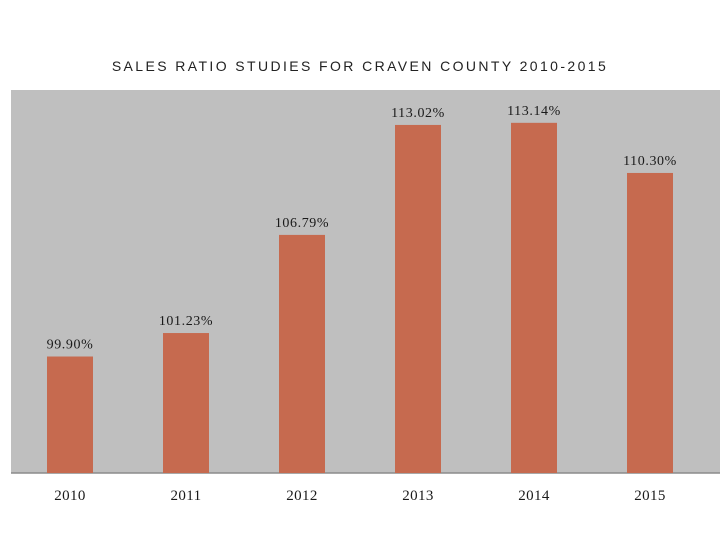 The image size is (720, 540). What do you see at coordinates (360, 496) in the screenshot?
I see `x-tick-labels-layer: 2010 2011 2012 2013 2014 2015` at bounding box center [360, 496].